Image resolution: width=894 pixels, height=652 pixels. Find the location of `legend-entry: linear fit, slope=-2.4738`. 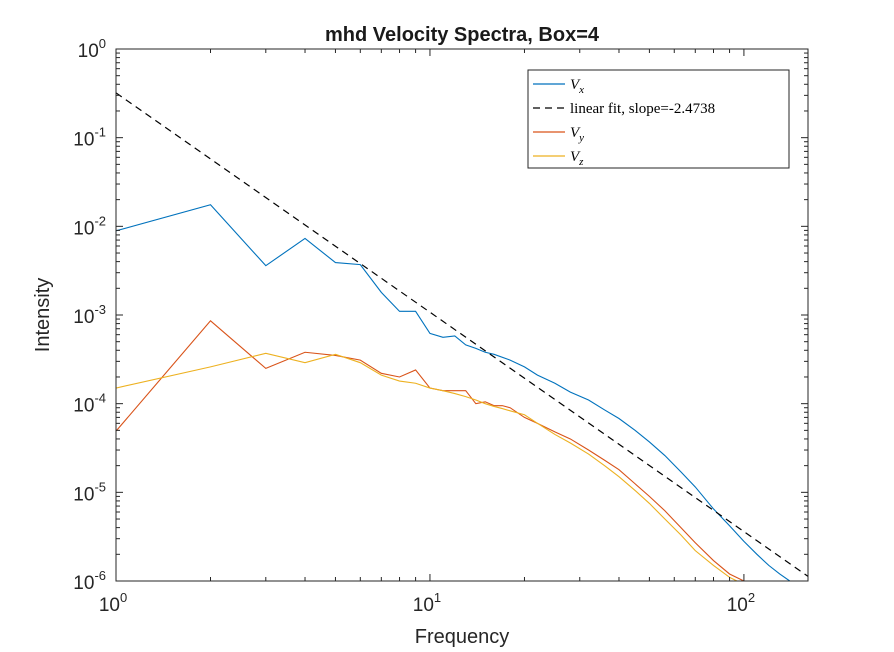

legend-entry: linear fit, slope=-2.4738 is located at coordinates (642, 109).